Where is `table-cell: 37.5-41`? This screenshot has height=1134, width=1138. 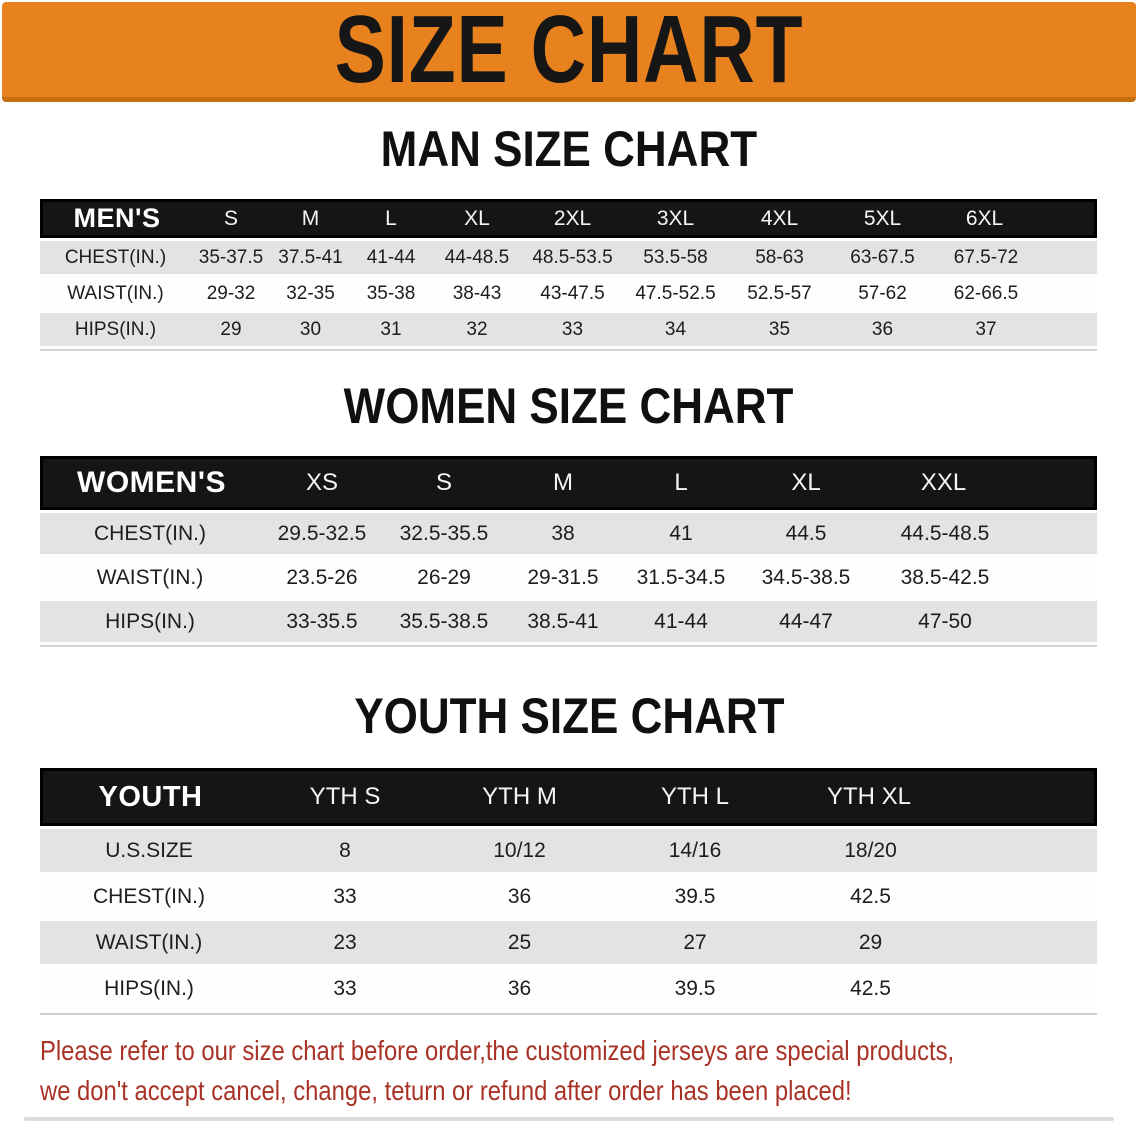 table-cell: 37.5-41 is located at coordinates (310, 257).